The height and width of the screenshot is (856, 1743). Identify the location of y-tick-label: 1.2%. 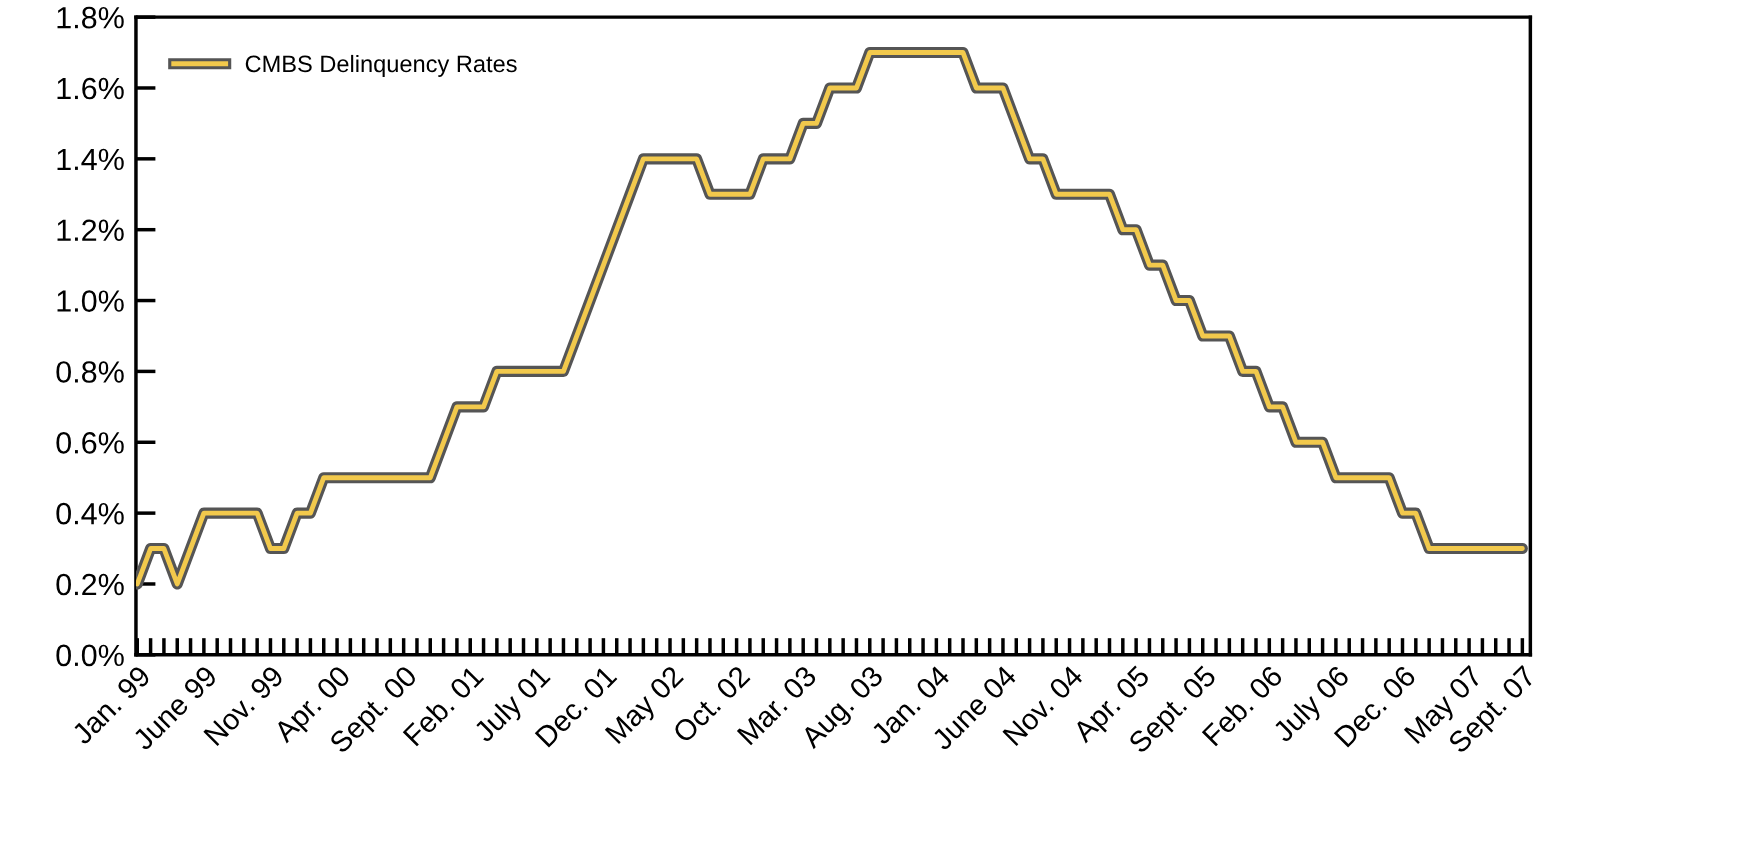
(90, 230).